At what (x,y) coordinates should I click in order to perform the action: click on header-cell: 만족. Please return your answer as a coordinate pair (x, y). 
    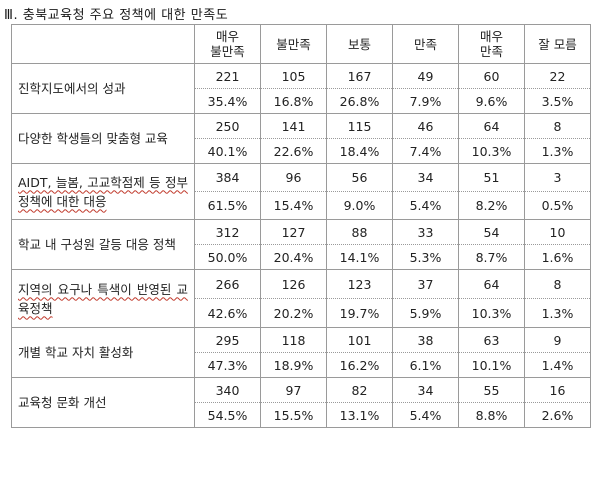
    Looking at the image, I should click on (425, 44).